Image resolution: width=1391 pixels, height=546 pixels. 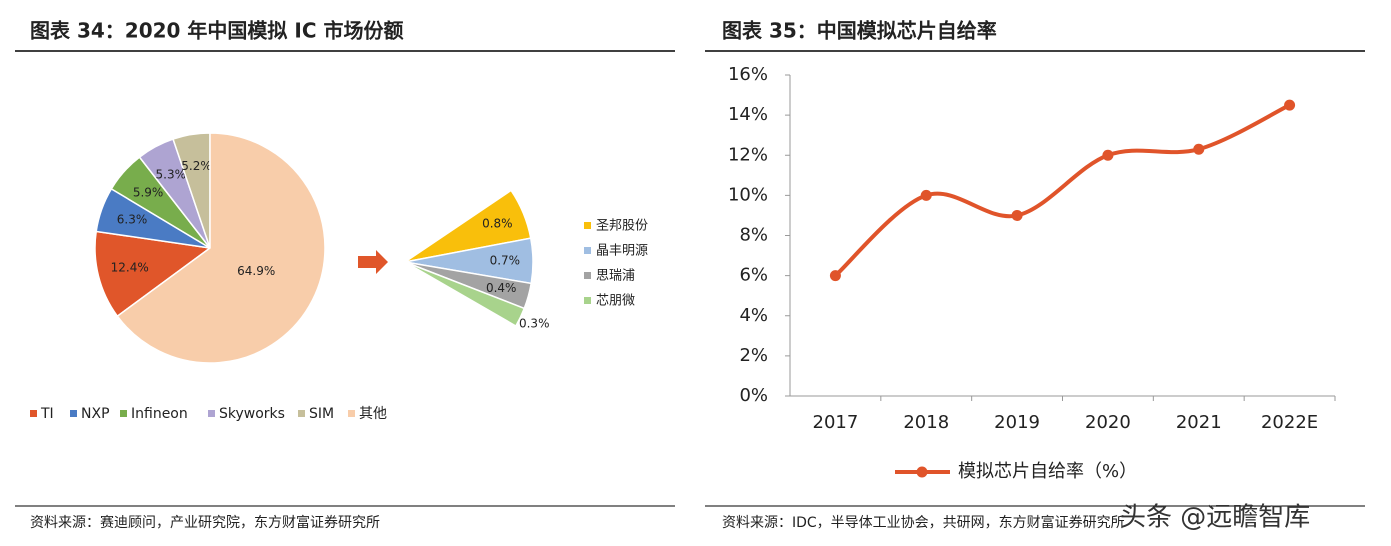 What do you see at coordinates (465, 294) in the screenshot?
I see `subpie-slice` at bounding box center [465, 294].